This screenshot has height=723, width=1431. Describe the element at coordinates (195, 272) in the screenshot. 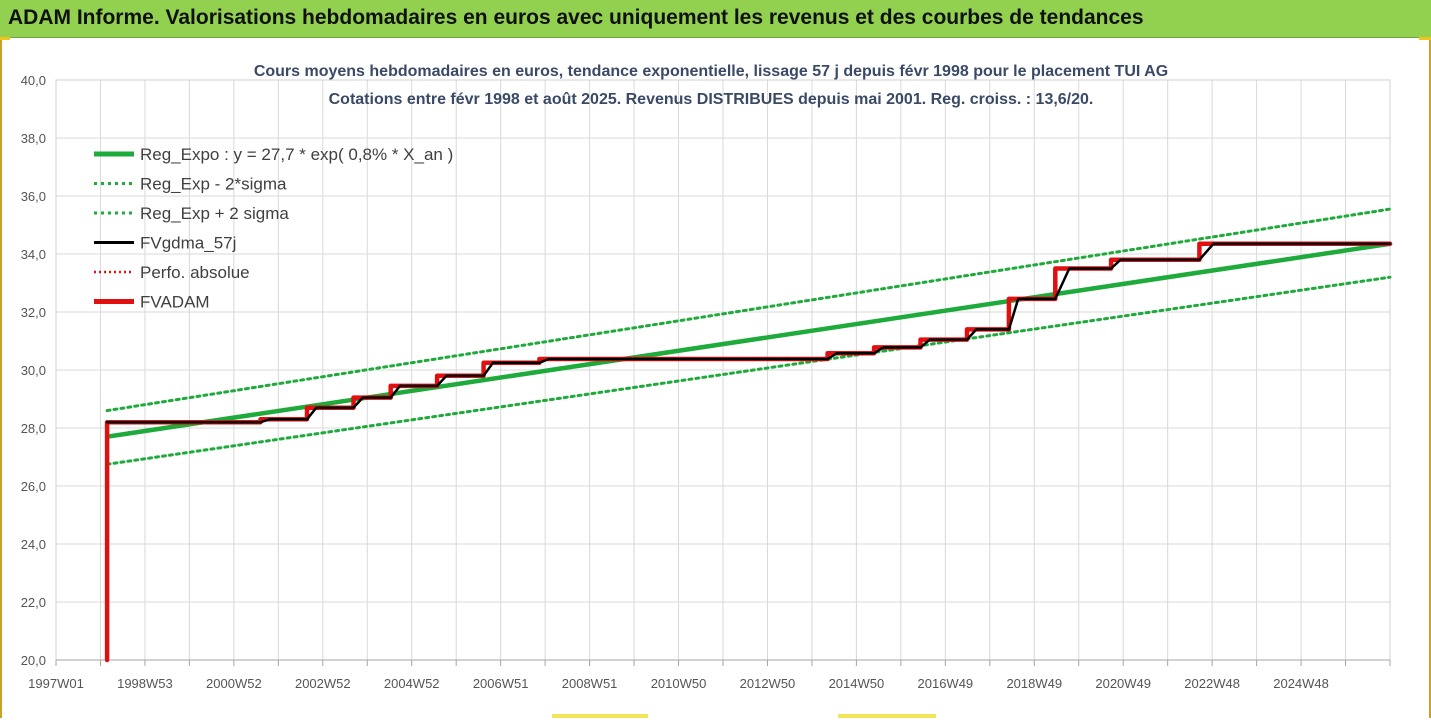

I see `legend-label: Perfo. absolue` at that location.